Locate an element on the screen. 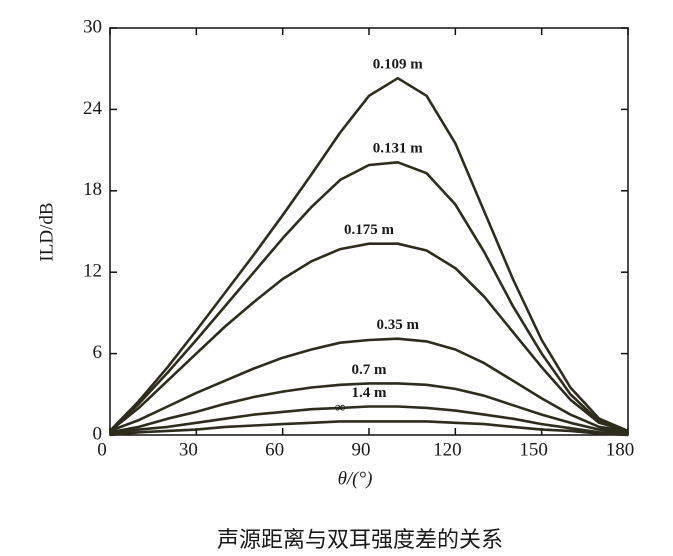 Image resolution: width=673 pixels, height=556 pixels. y-tick-label: 18 is located at coordinates (92, 189).